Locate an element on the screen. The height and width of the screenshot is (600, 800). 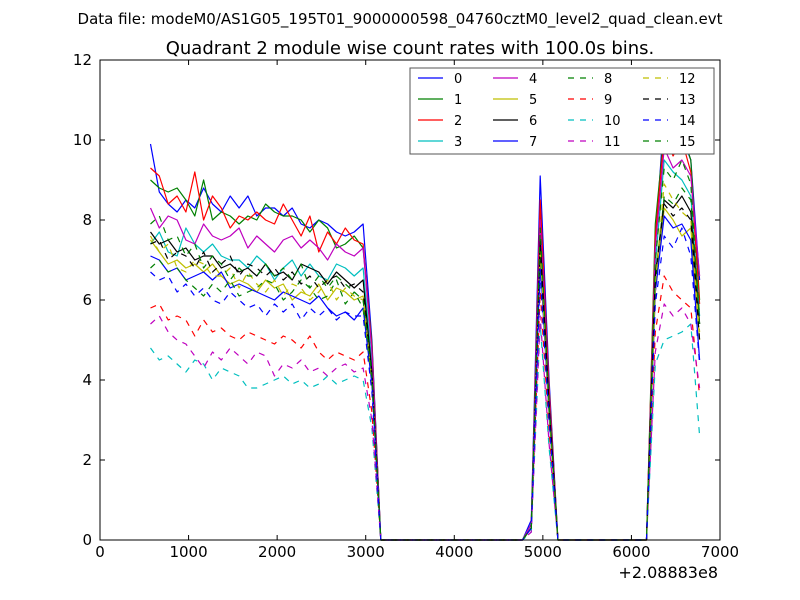
y-tick-label: 8 is located at coordinates (87, 220).